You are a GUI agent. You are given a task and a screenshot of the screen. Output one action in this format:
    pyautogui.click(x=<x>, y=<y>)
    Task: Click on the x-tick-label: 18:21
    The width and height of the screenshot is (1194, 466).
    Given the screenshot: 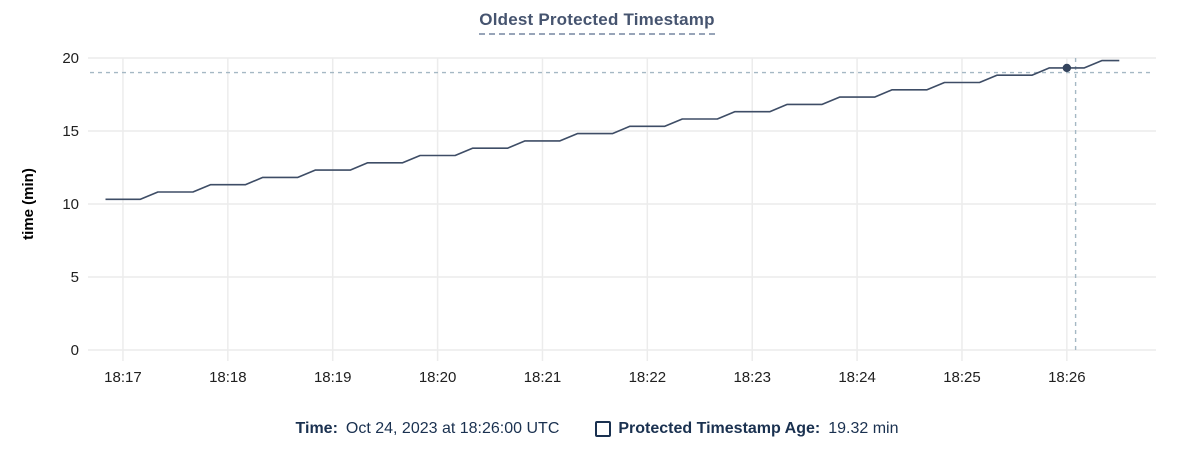 What is the action you would take?
    pyautogui.click(x=543, y=377)
    